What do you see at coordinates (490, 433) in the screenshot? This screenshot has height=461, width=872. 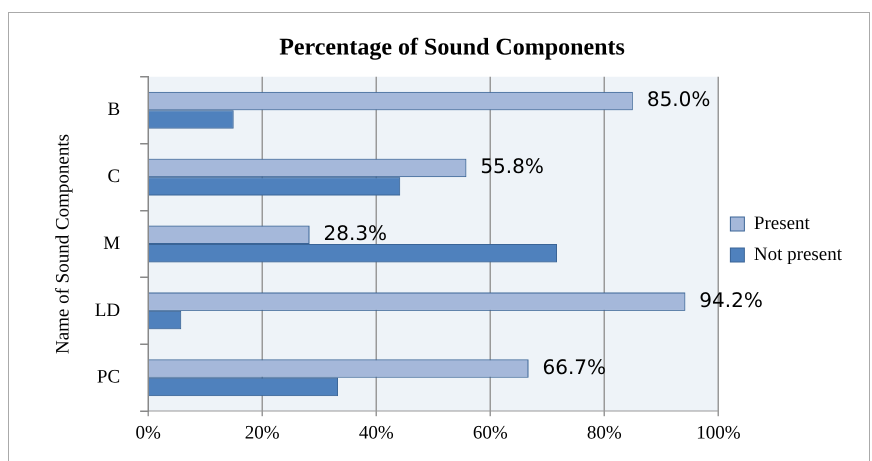 I see `x-tick-label: 60%` at bounding box center [490, 433].